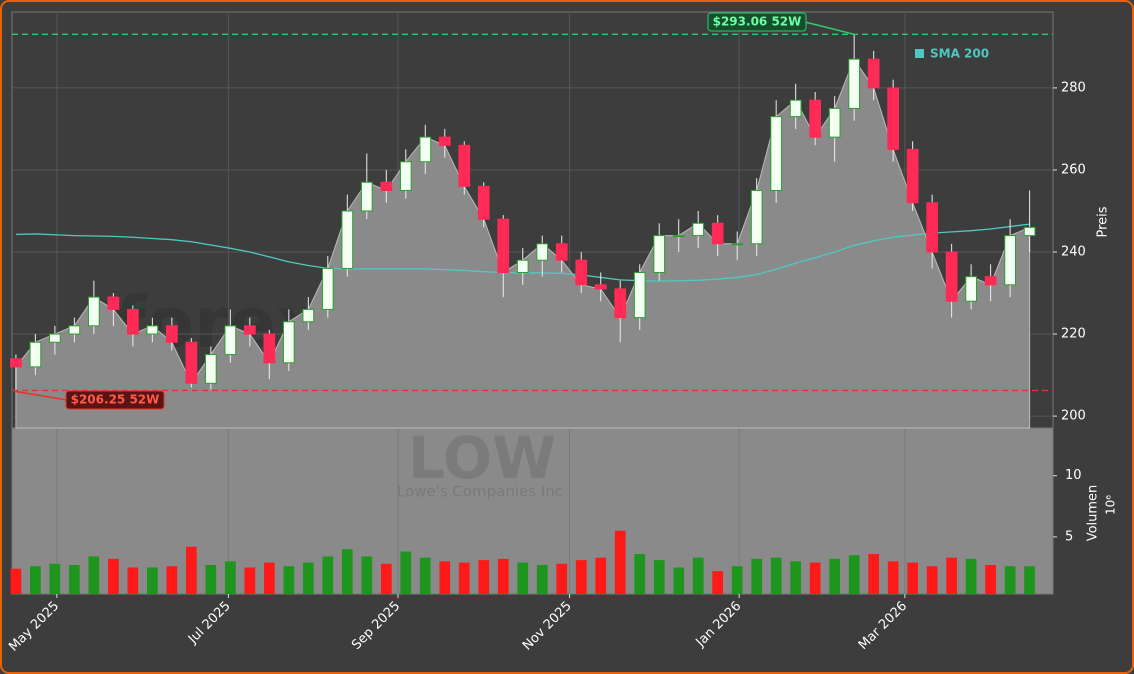 The image size is (1134, 674). What do you see at coordinates (1069, 536) in the screenshot?
I see `y-tick-label: 5` at bounding box center [1069, 536].